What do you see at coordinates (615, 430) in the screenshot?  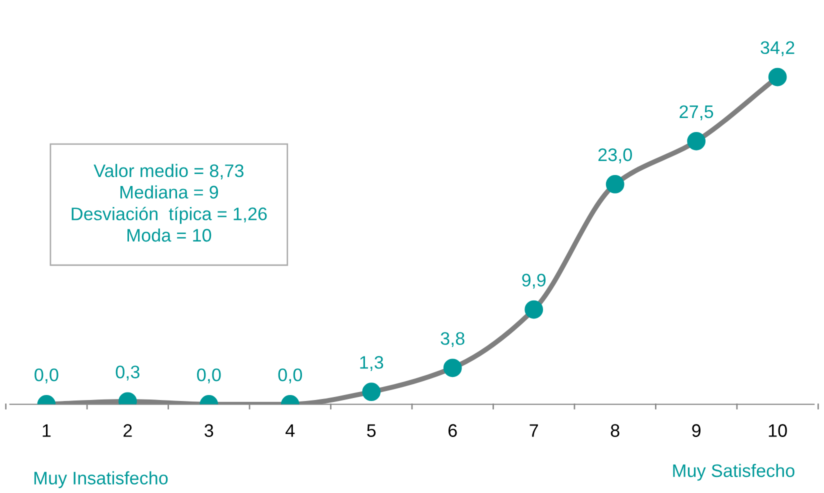 I see `x-tick-label: 8` at bounding box center [615, 430].